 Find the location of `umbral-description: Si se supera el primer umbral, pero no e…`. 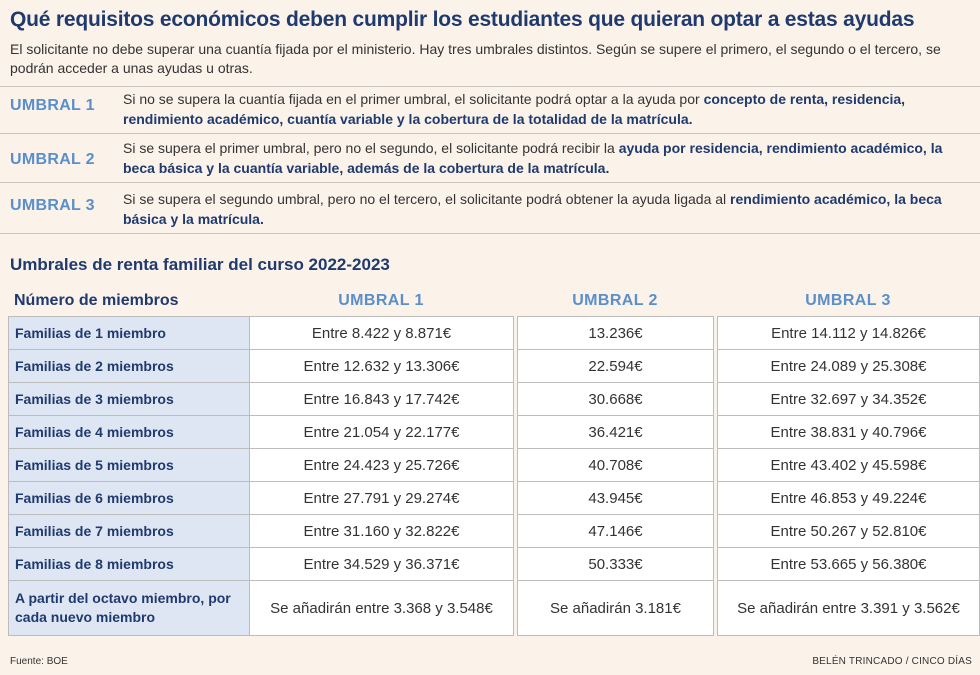

umbral-description: Si se supera el primer umbral, pero no e… is located at coordinates (543, 158).